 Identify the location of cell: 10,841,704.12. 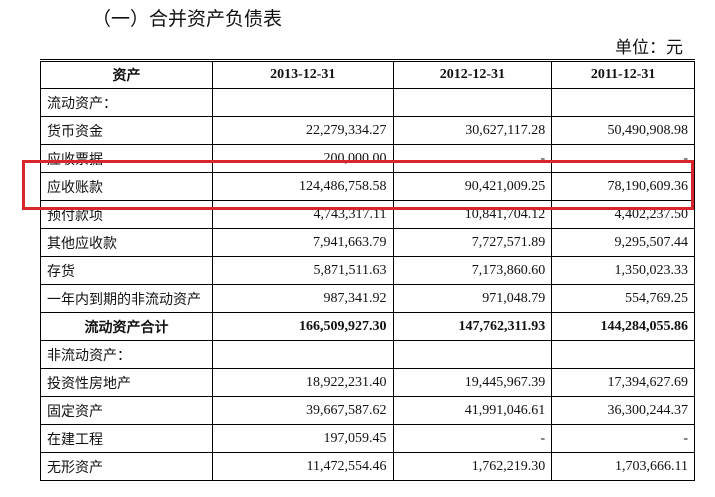
(472, 214).